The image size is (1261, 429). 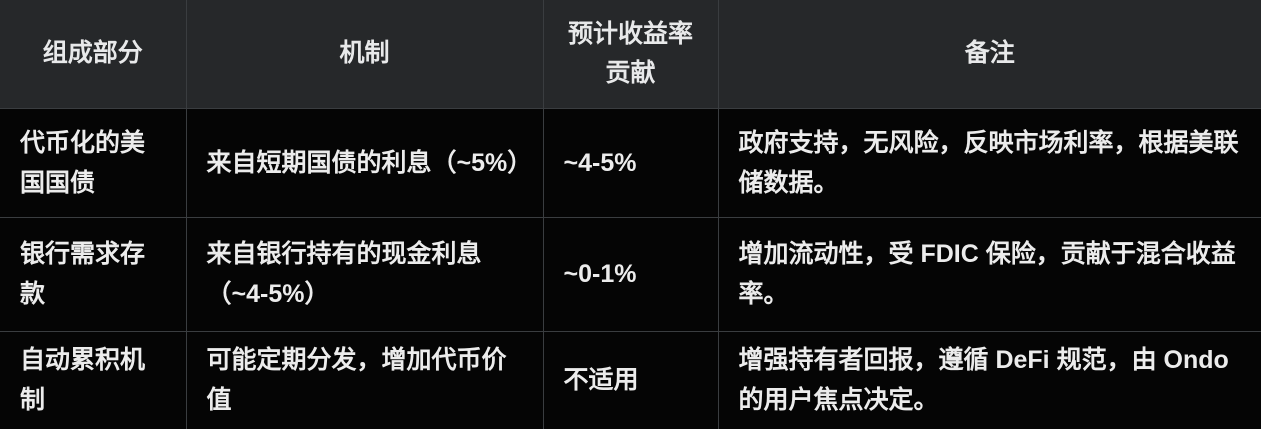 I want to click on cell-component: 银行需求存款, so click(x=93, y=273).